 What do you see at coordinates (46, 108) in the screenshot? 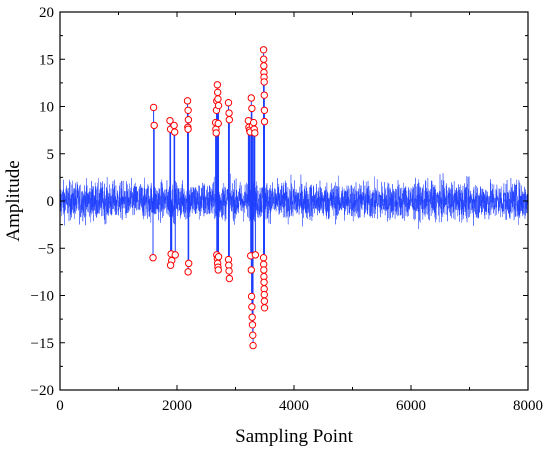
I see `y-tick-label: 10` at bounding box center [46, 108].